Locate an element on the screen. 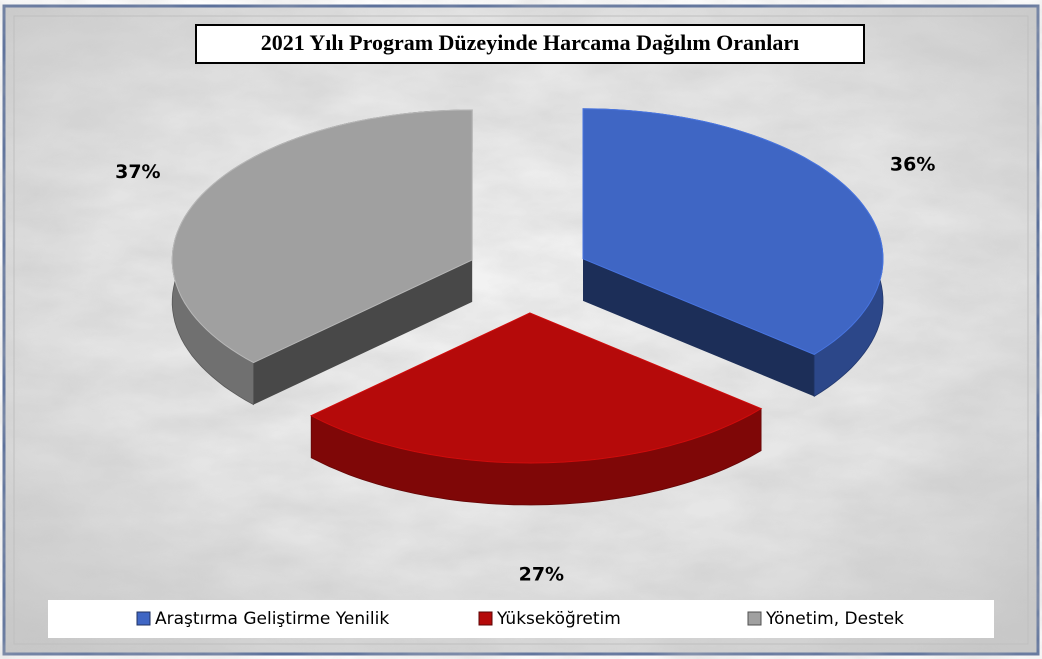  legend-label: Yükseköğretim is located at coordinates (558, 619).